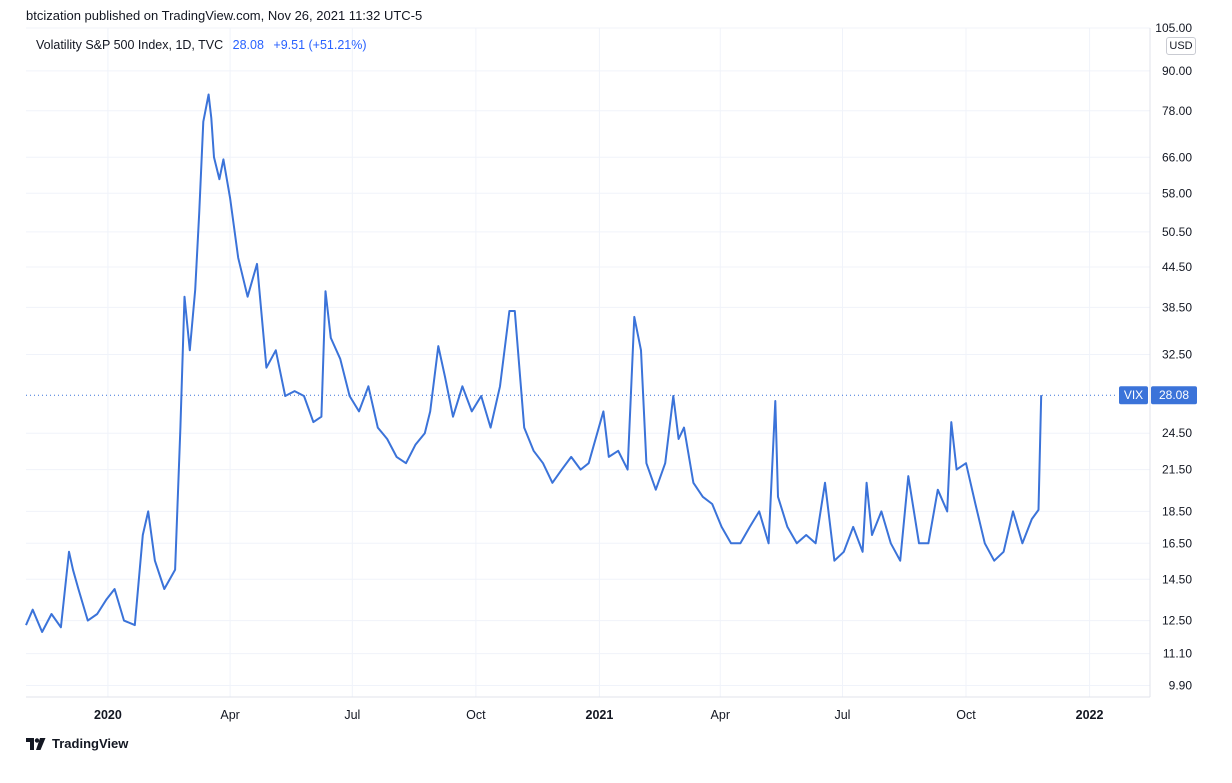 The image size is (1232, 783). I want to click on value-tag-label: 28.08, so click(1174, 395).